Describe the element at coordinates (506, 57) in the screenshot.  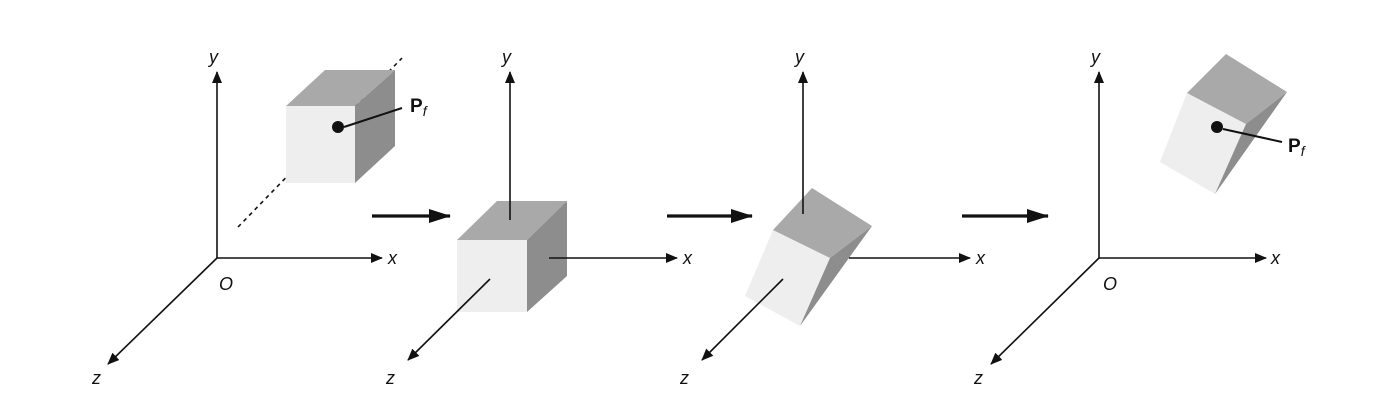
I see `panel-2-y-label: y` at that location.